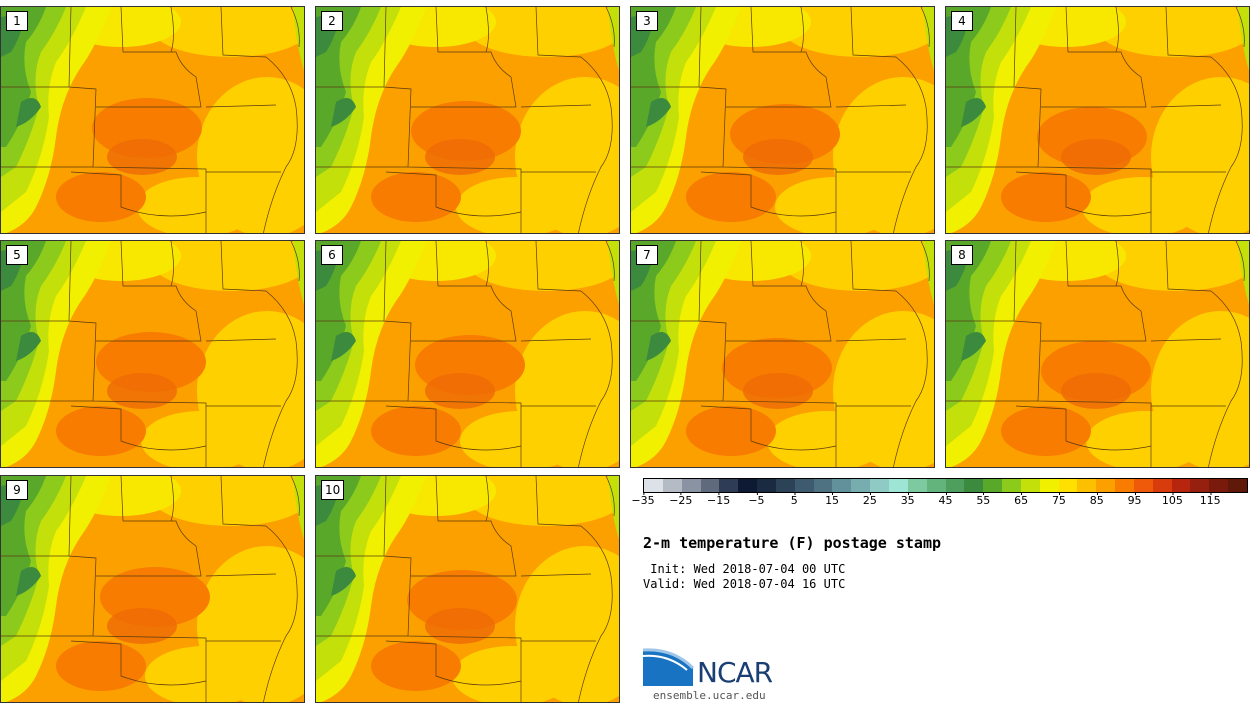 This screenshot has height=703, width=1260. I want to click on member-number-label: 5, so click(17, 255).